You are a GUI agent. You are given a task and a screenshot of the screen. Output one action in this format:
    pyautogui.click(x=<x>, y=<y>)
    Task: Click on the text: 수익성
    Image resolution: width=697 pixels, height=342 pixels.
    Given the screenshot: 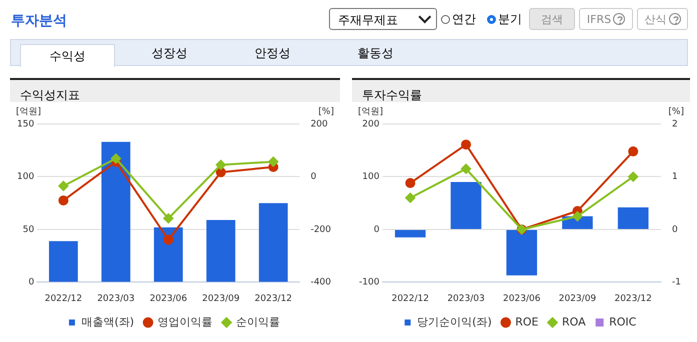 What is the action you would take?
    pyautogui.click(x=67, y=55)
    